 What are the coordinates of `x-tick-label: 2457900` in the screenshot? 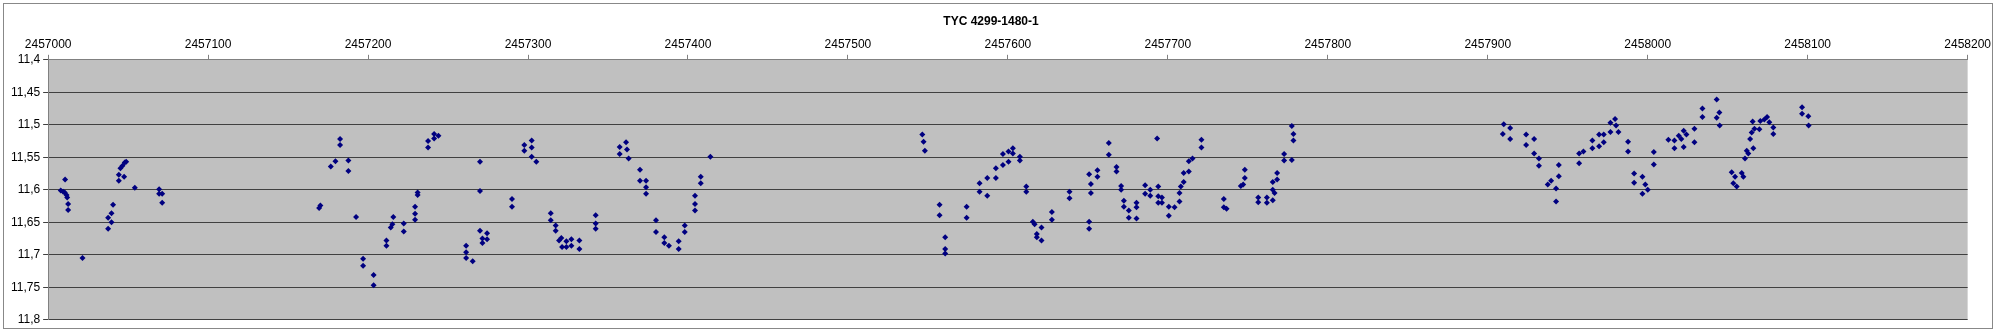 It's located at (1488, 43).